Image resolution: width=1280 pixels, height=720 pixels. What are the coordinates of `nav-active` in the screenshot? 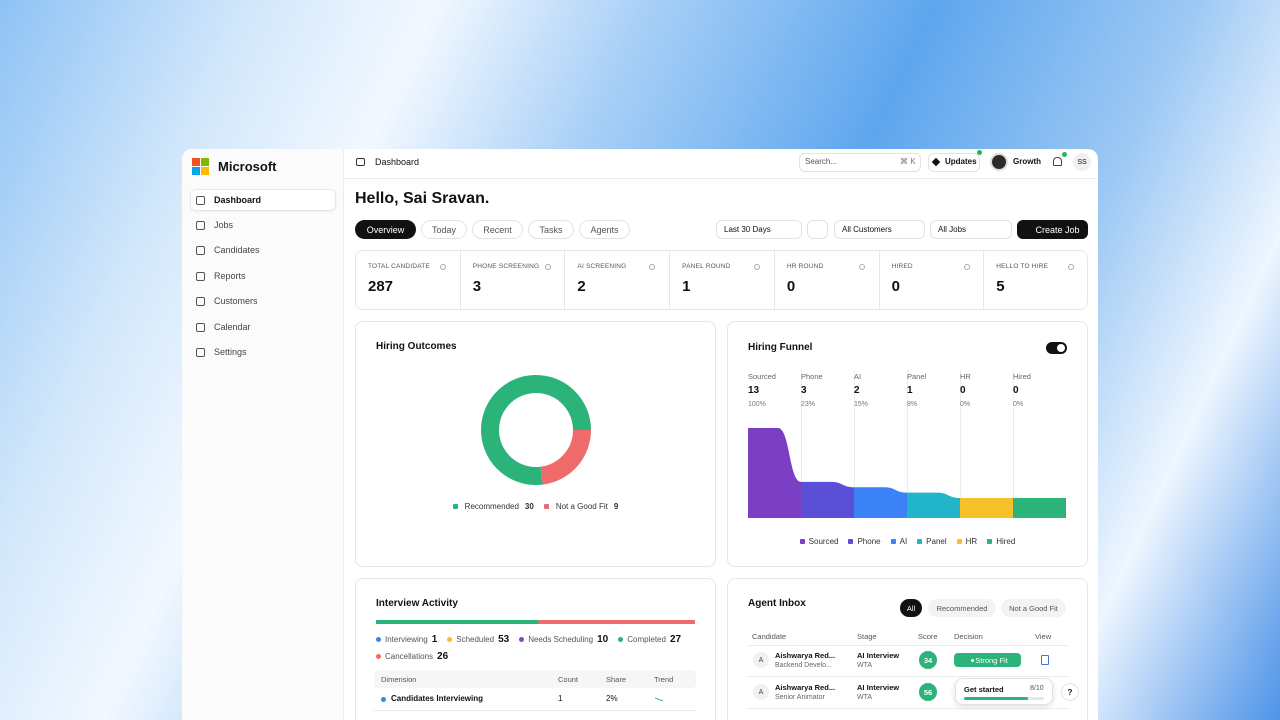 It's located at (263, 200).